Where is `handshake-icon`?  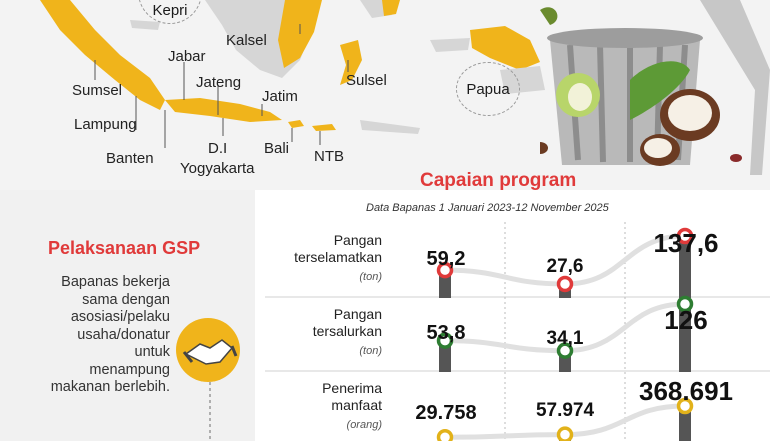 handshake-icon is located at coordinates (208, 350).